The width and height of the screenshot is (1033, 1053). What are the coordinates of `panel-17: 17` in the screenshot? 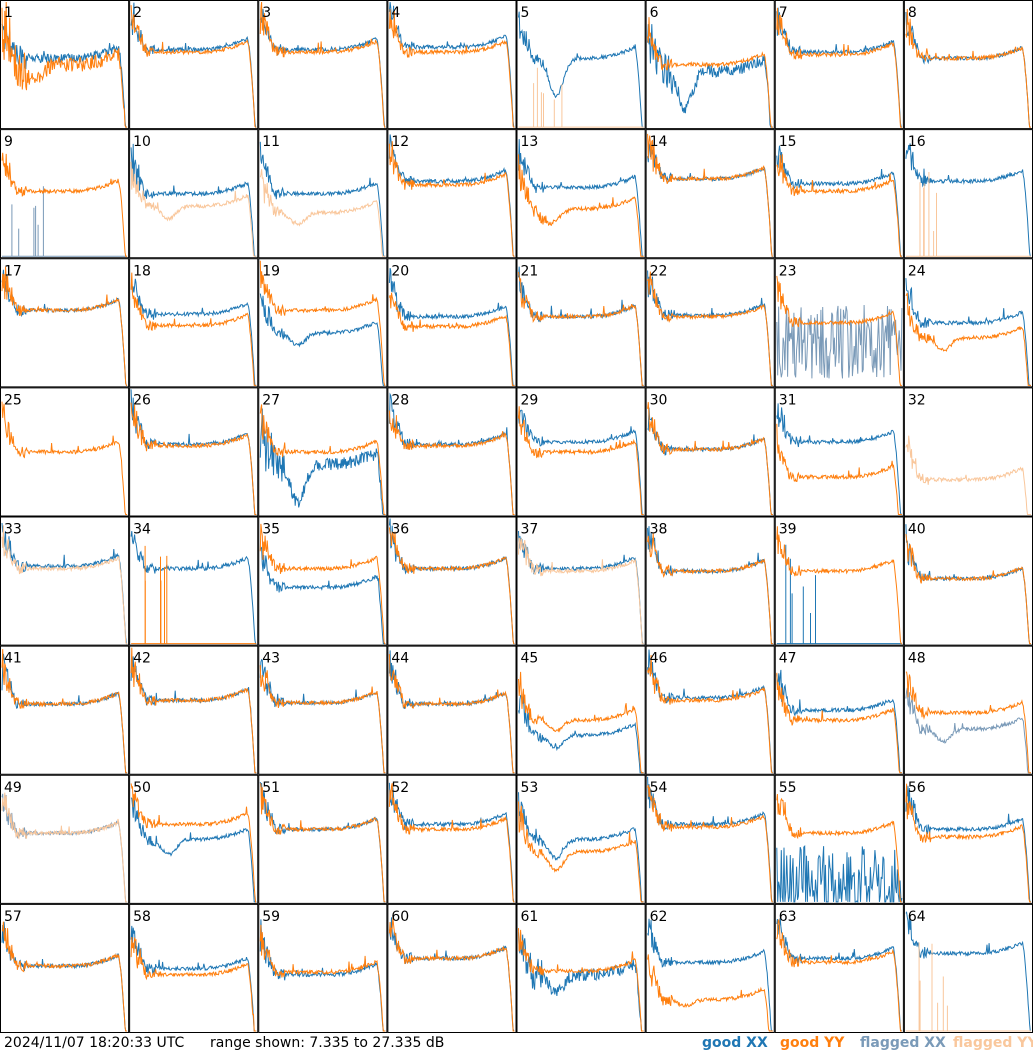 It's located at (65, 323).